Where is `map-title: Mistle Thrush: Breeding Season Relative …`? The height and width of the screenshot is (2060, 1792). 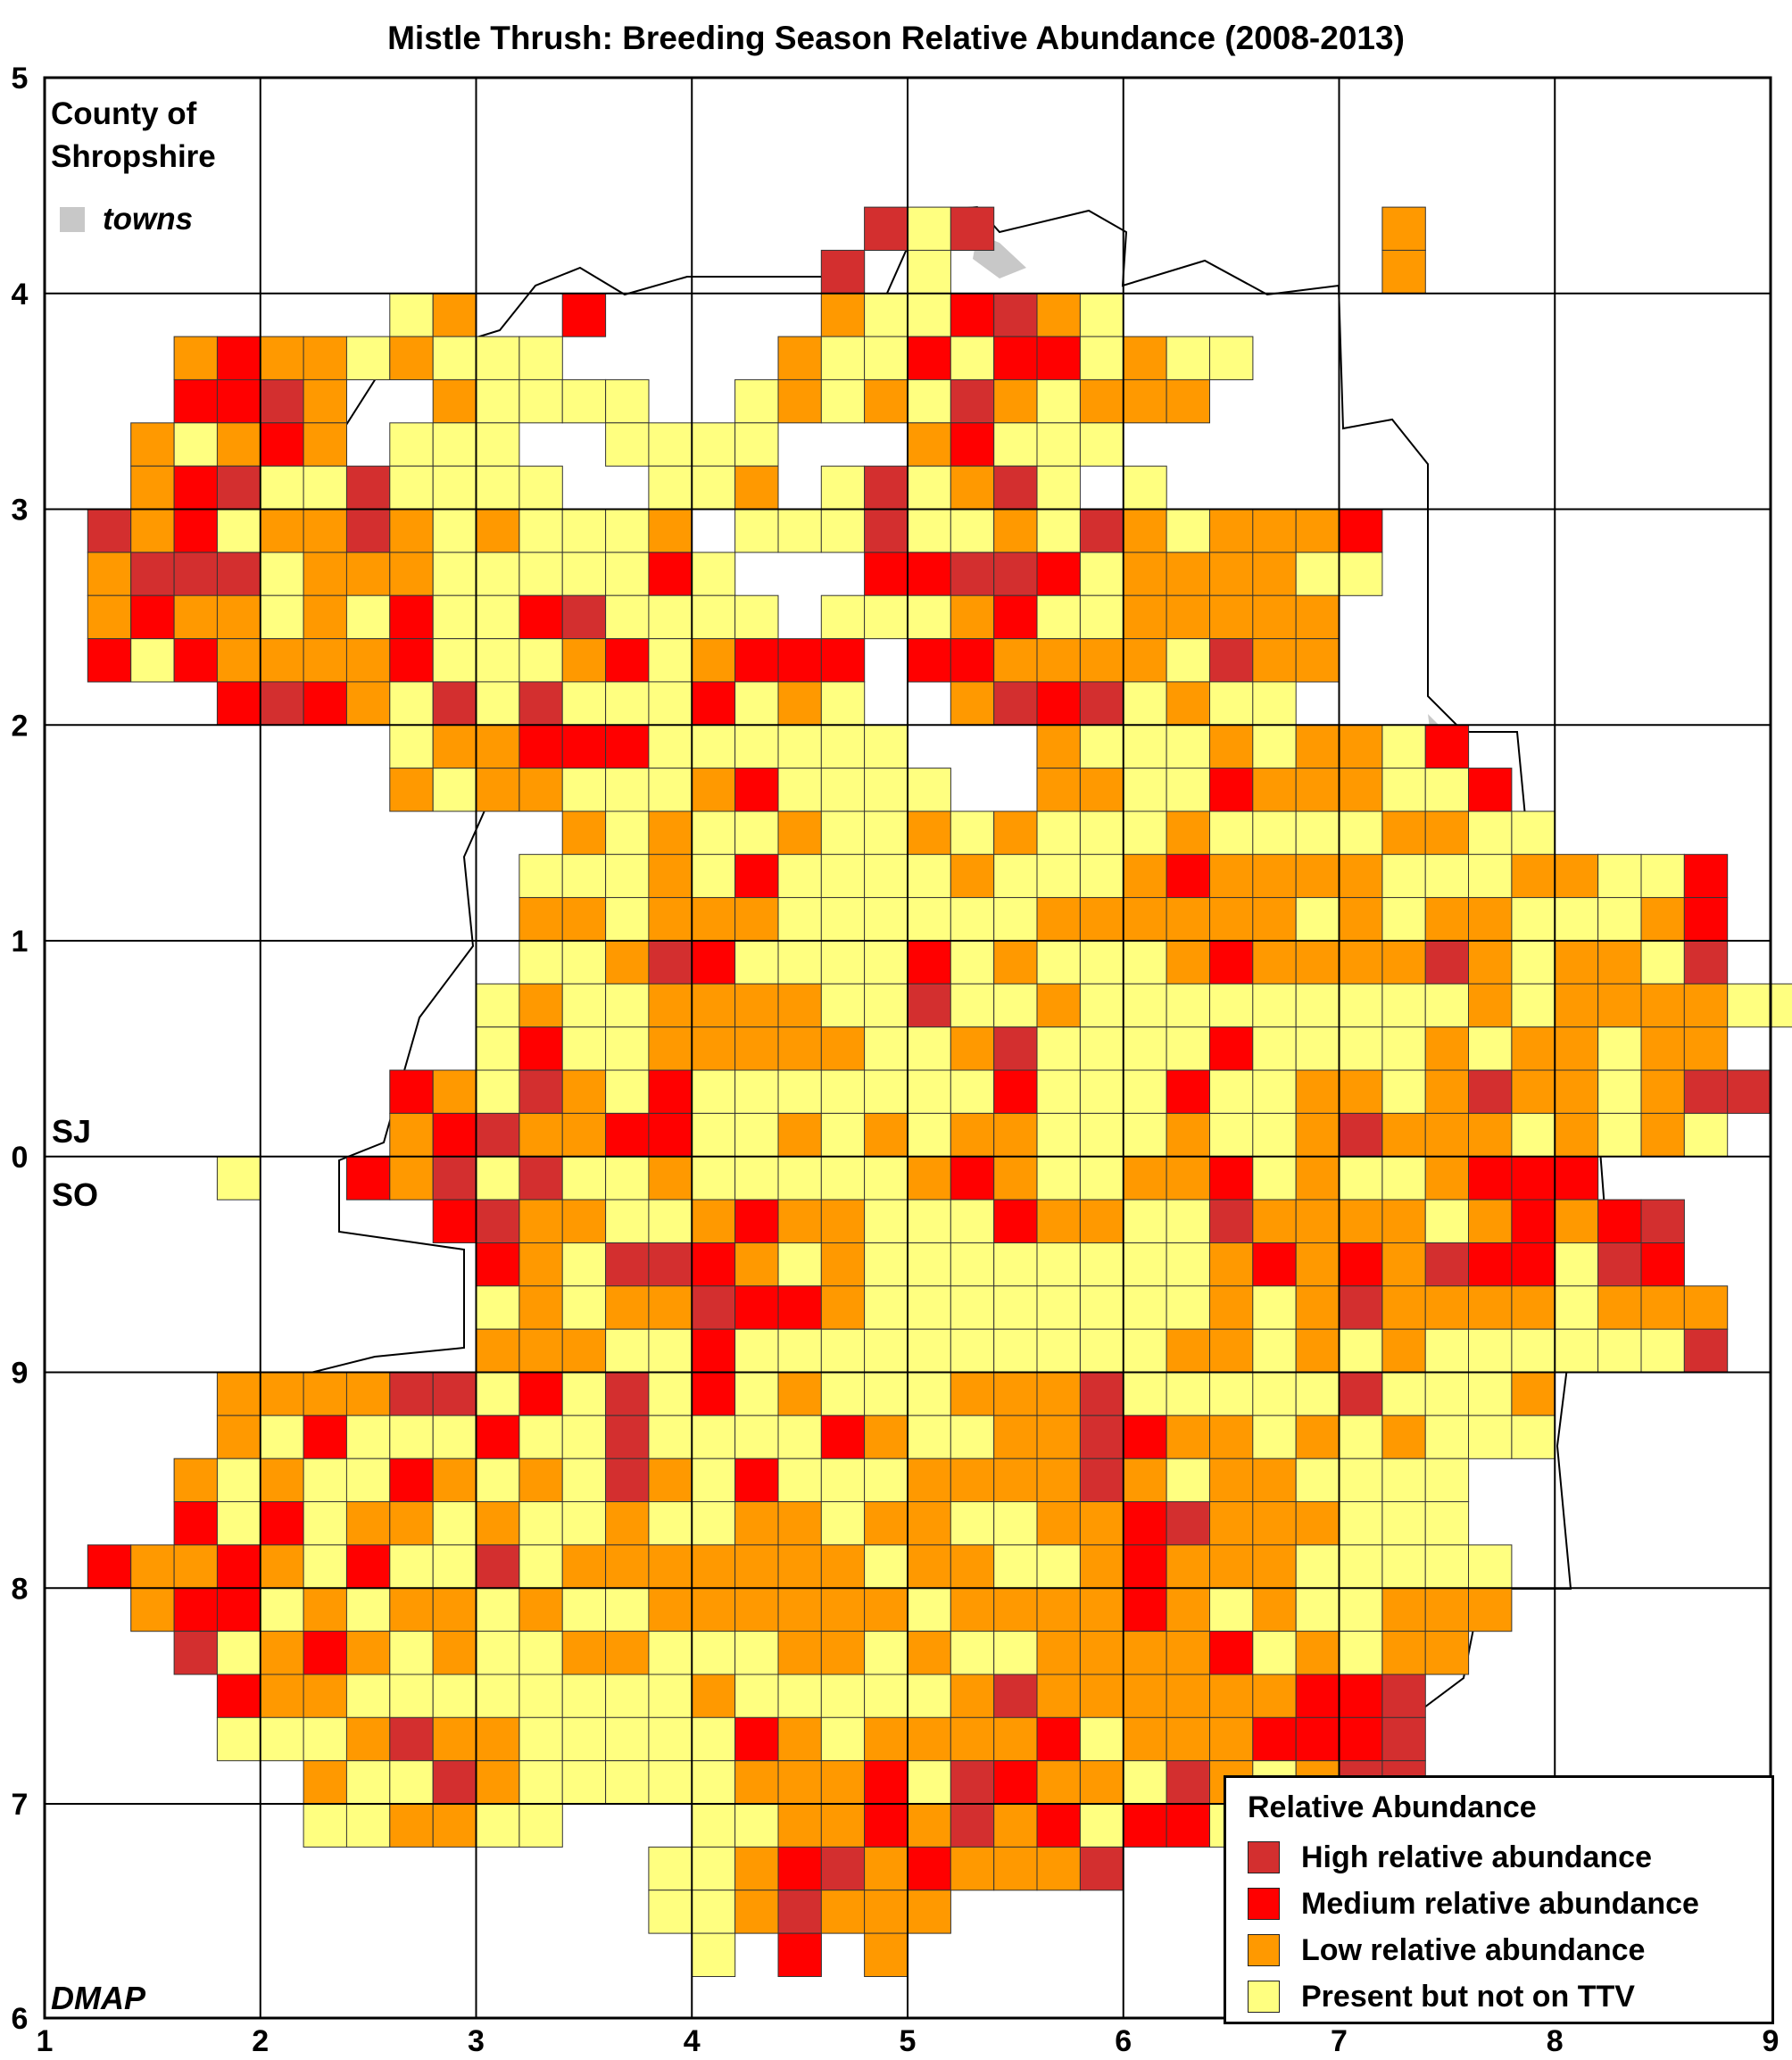 map-title: Mistle Thrush: Breeding Season Relative … is located at coordinates (896, 38).